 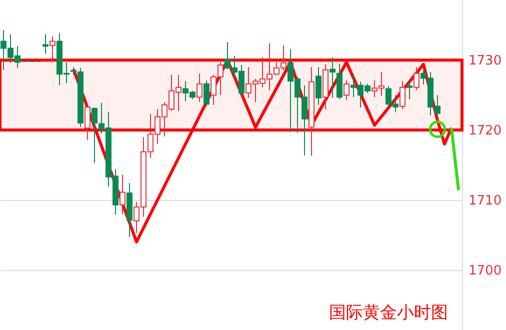 What do you see at coordinates (388, 313) in the screenshot?
I see `annotation: 国际黄金小时图` at bounding box center [388, 313].